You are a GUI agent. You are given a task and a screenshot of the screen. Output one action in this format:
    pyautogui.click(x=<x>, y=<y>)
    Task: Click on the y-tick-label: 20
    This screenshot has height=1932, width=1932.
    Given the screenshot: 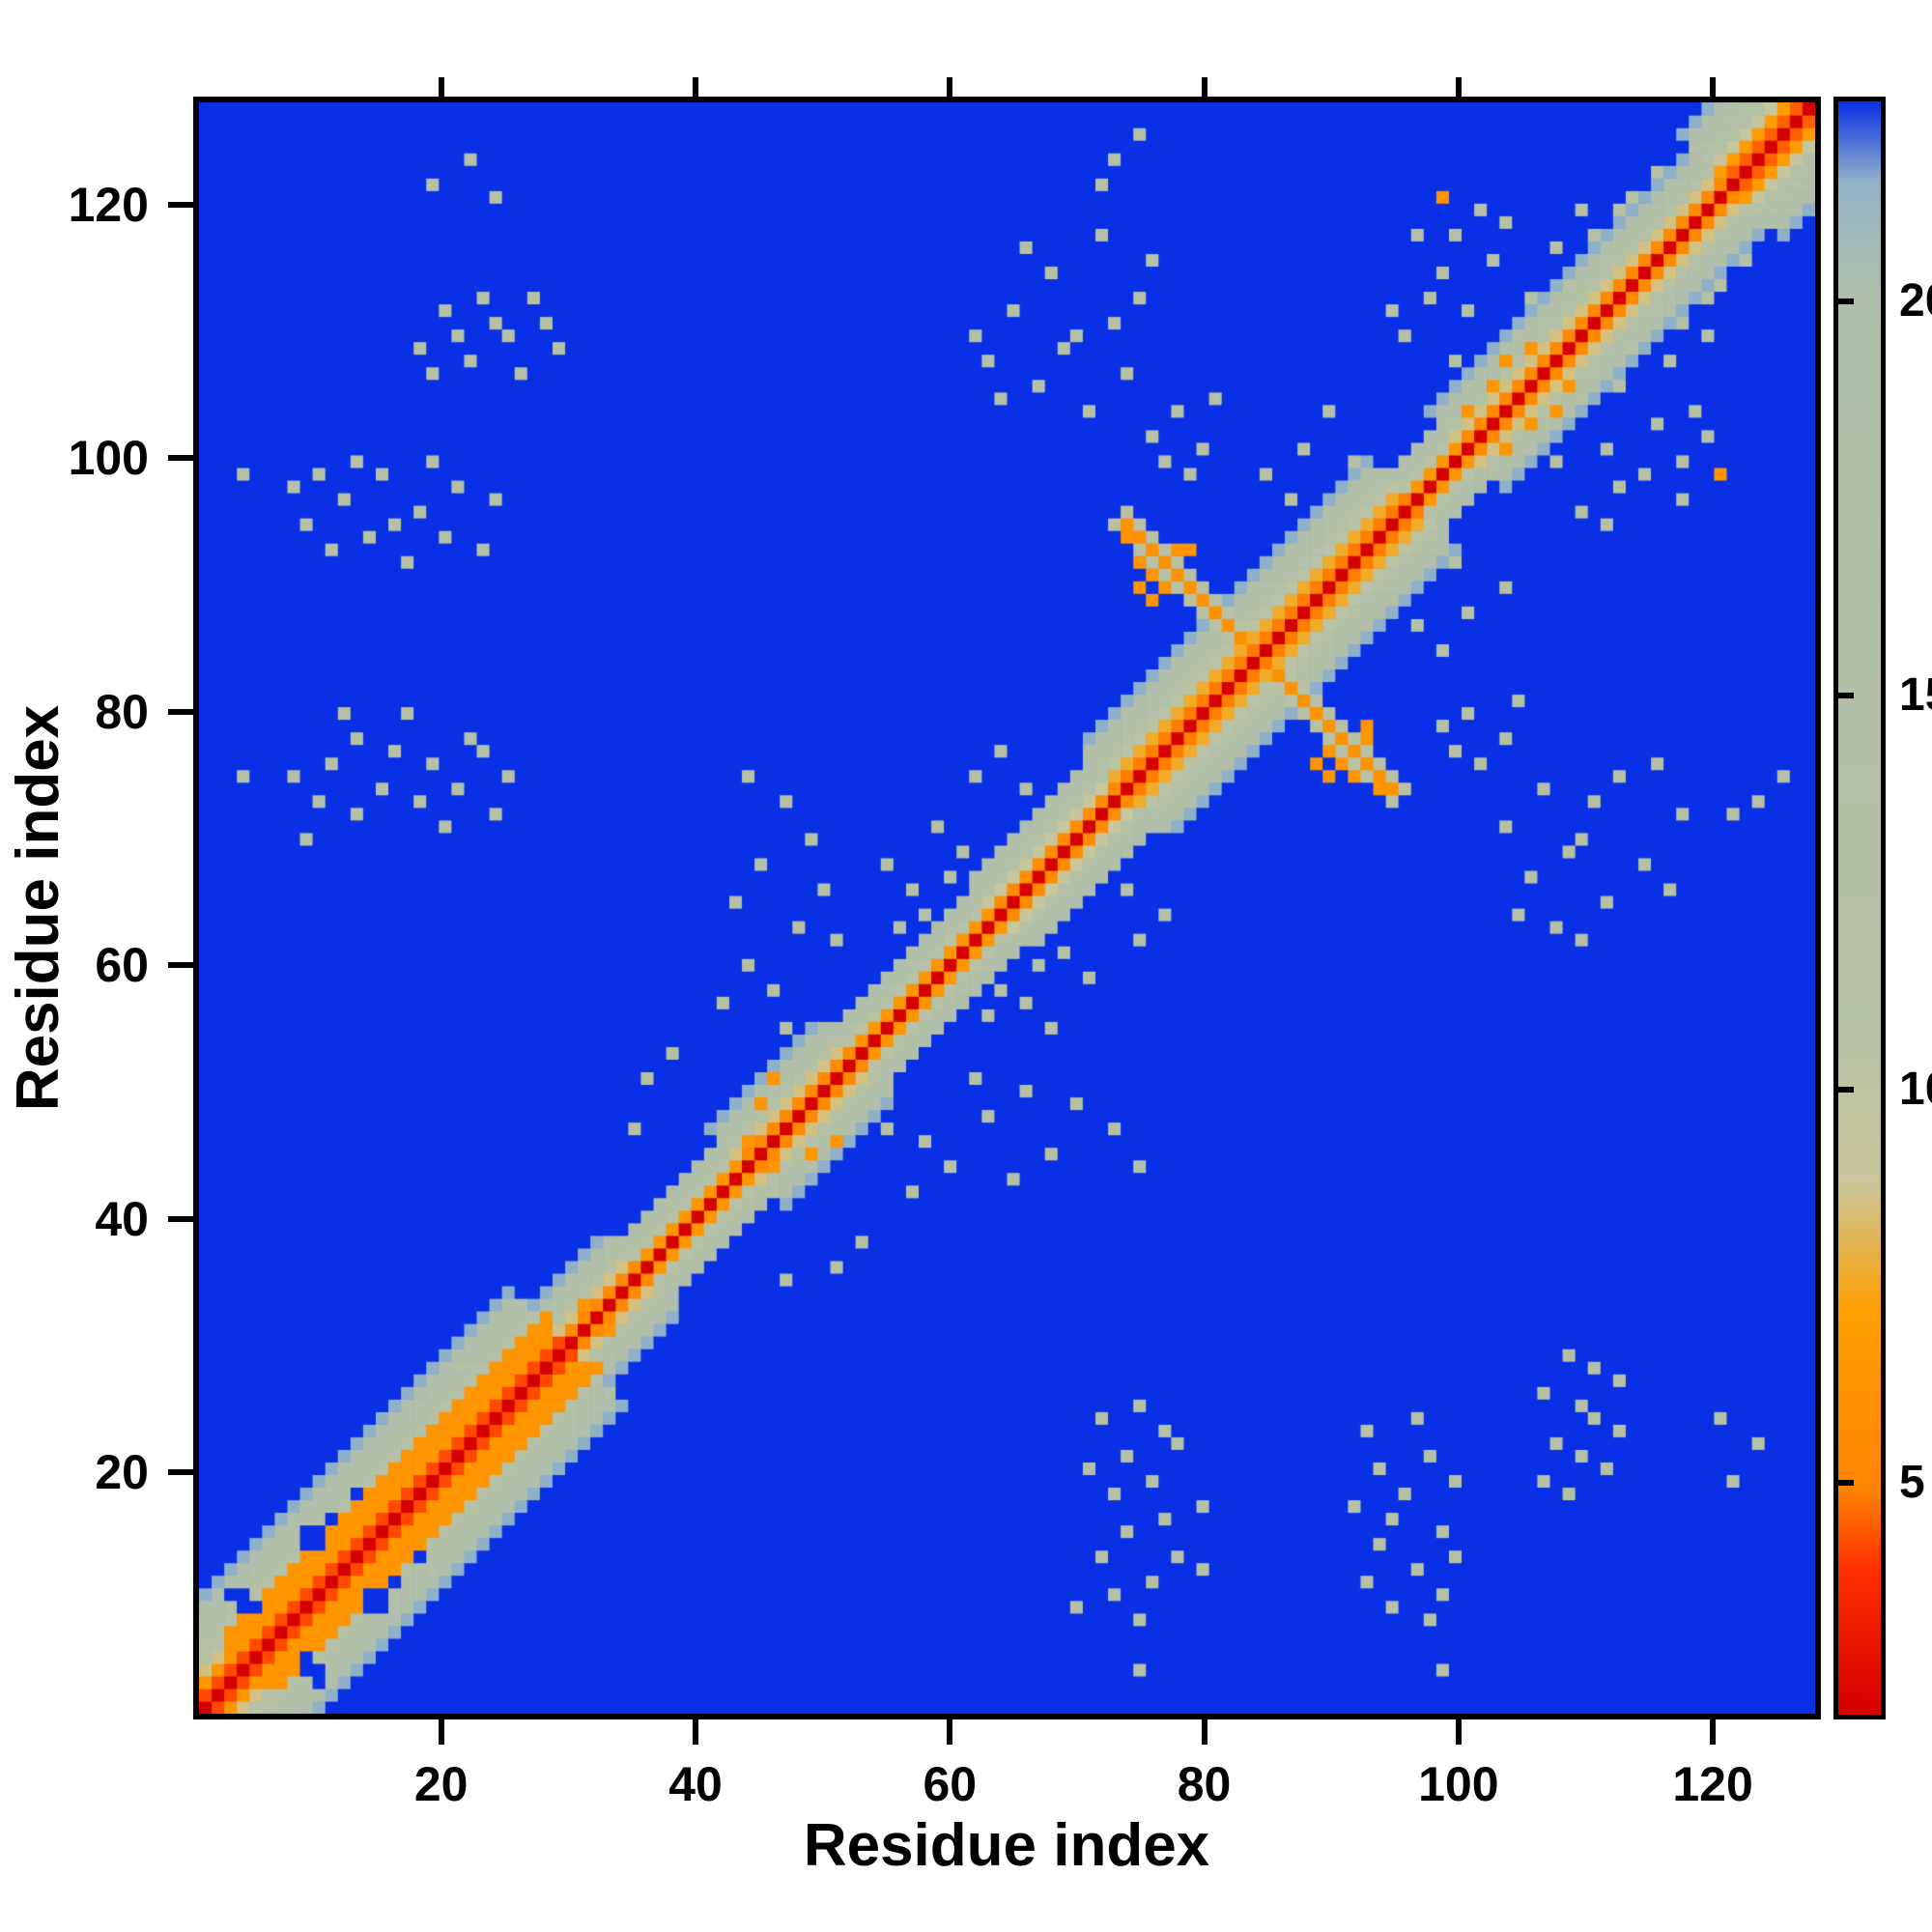 What is the action you would take?
    pyautogui.click(x=122, y=1472)
    